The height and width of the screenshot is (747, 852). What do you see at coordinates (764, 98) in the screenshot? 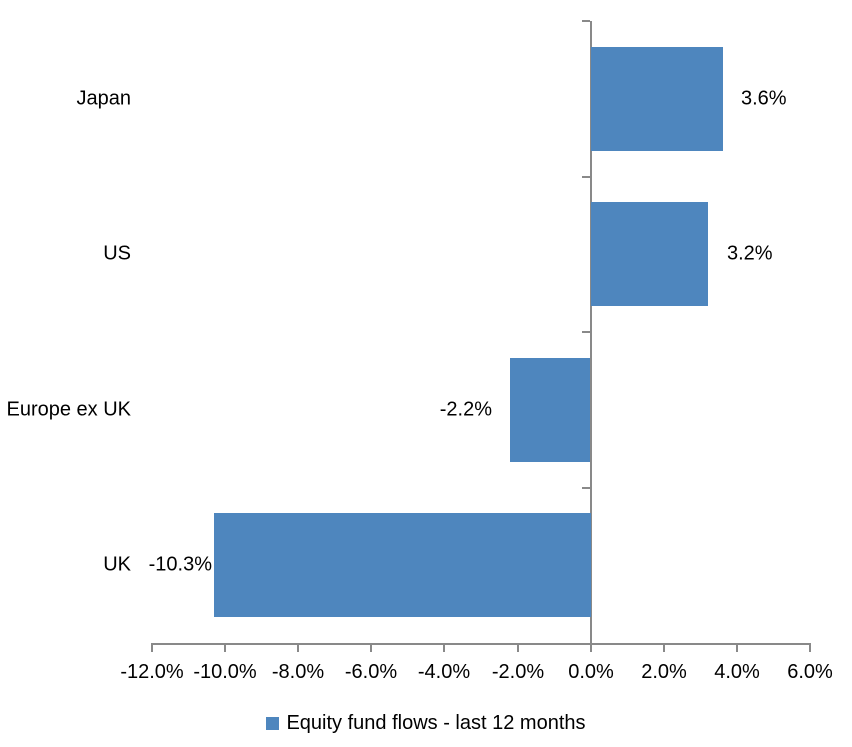
I see `data-label: 3.6%` at bounding box center [764, 98].